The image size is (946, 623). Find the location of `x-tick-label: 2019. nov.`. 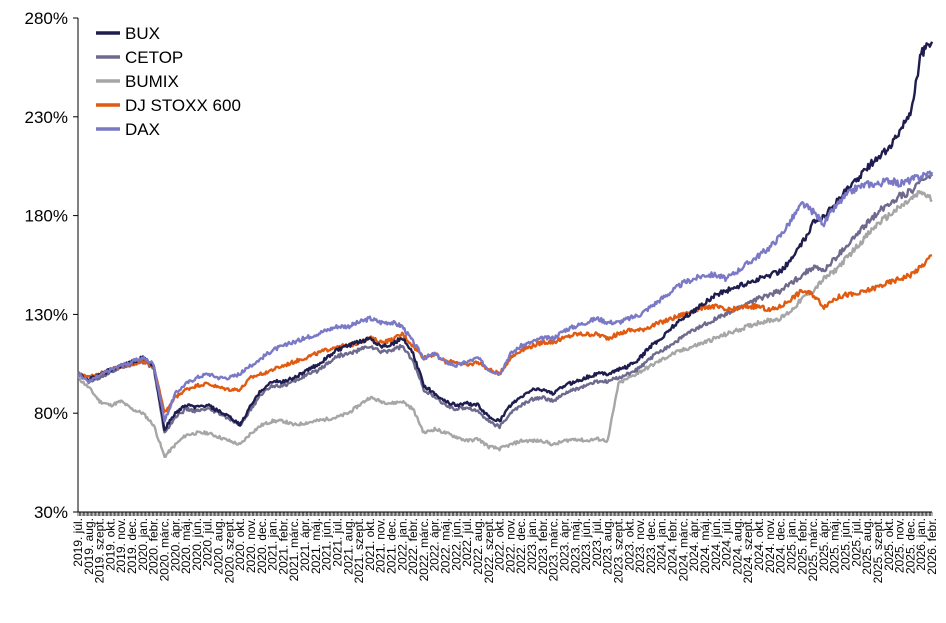

x-tick-label: 2019. nov. is located at coordinates (121, 545).